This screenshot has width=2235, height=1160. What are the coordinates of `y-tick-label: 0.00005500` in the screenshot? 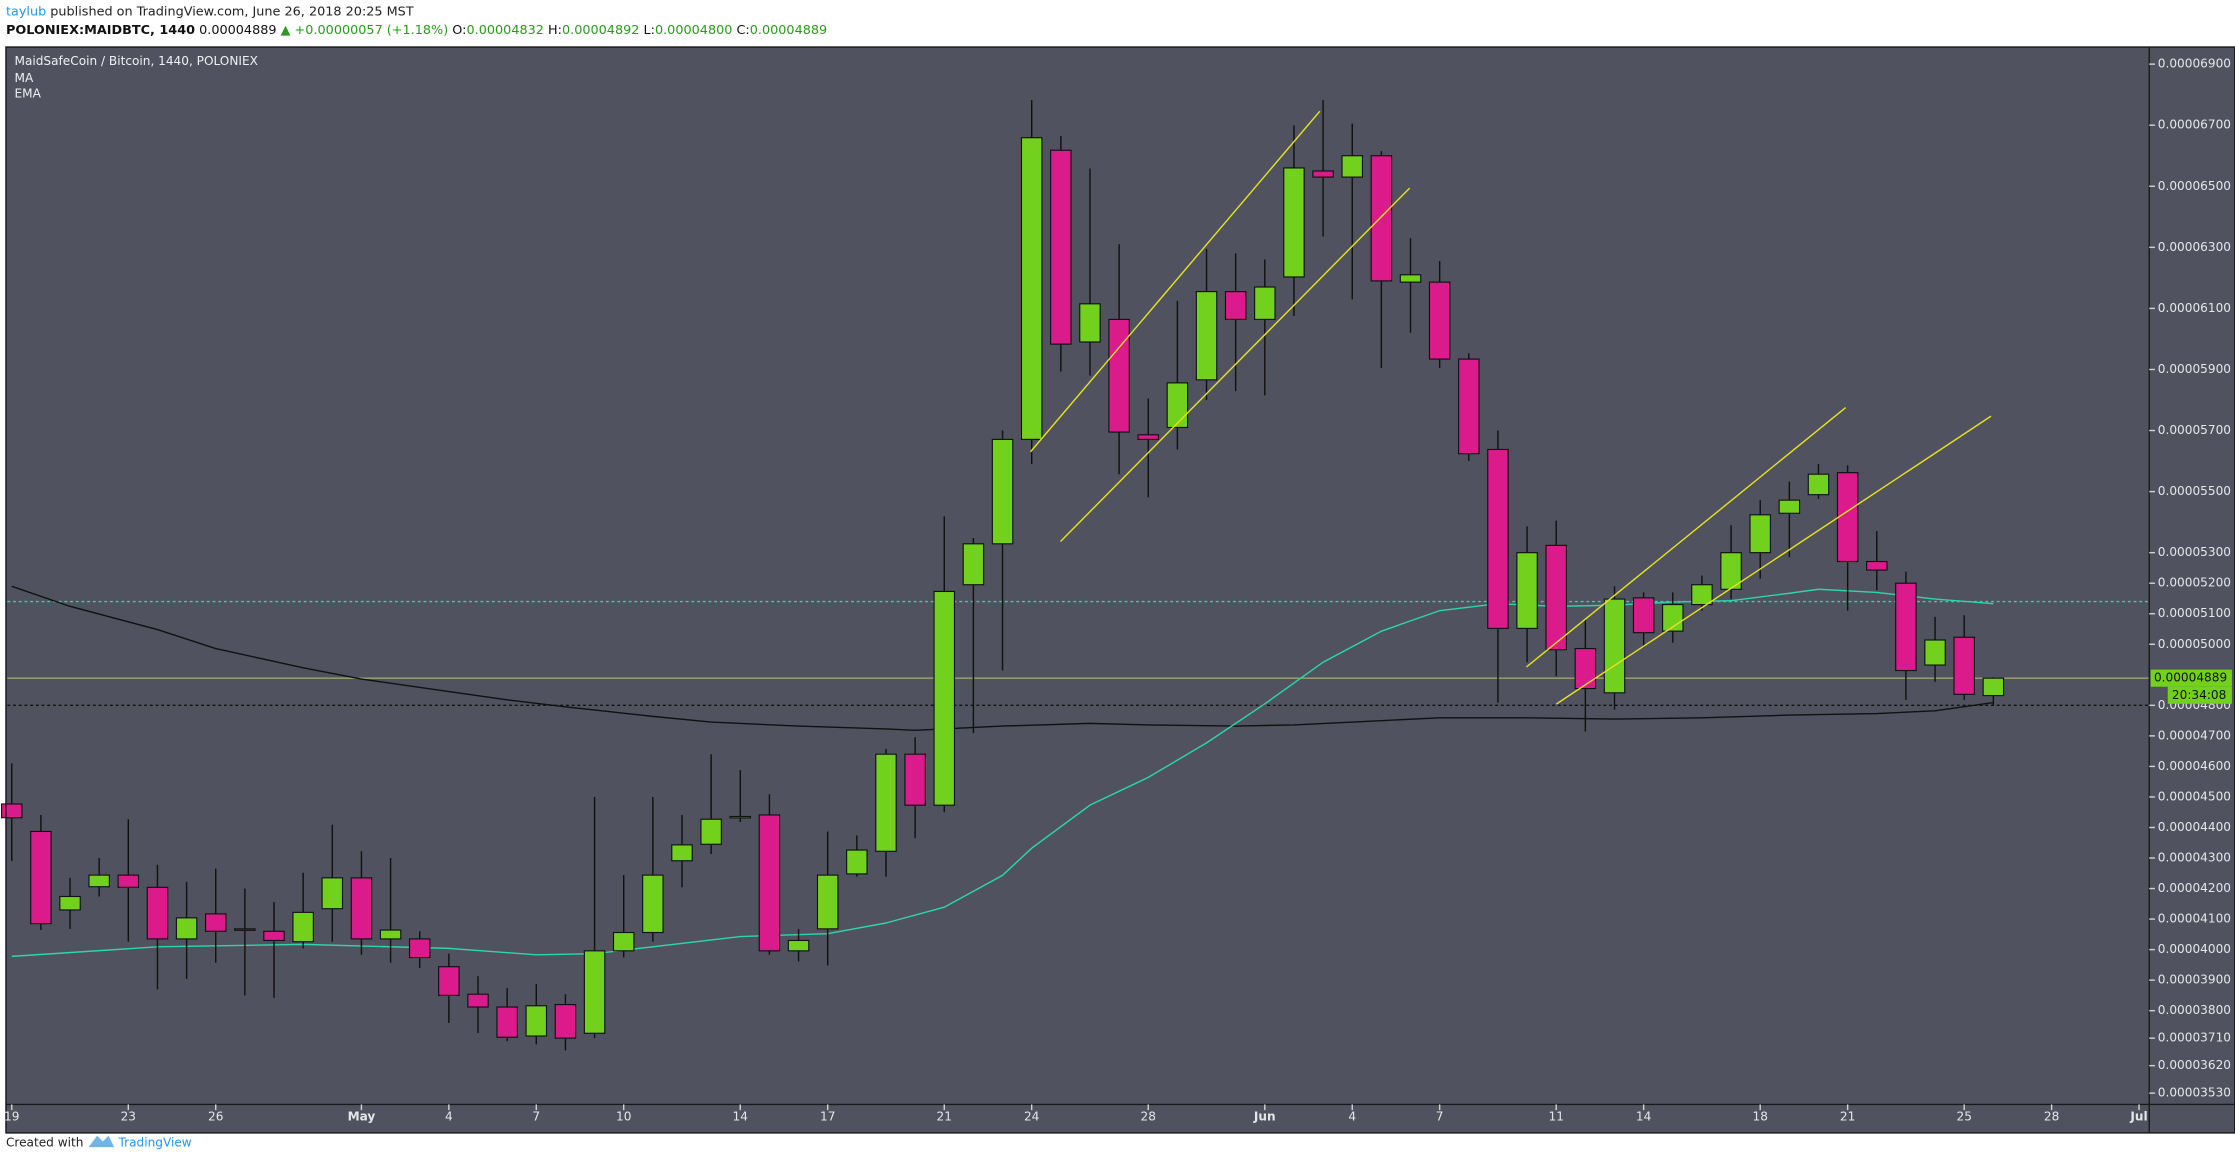 It's located at (2194, 491).